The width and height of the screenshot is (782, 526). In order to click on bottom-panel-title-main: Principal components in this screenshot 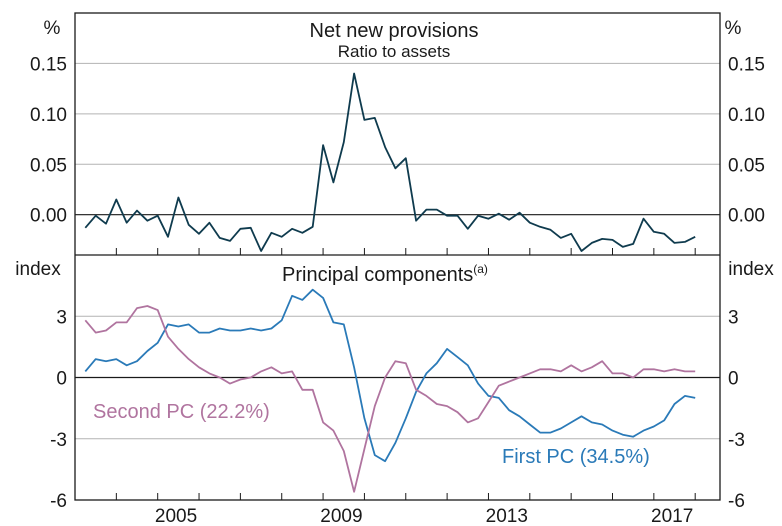, I will do `click(377, 275)`.